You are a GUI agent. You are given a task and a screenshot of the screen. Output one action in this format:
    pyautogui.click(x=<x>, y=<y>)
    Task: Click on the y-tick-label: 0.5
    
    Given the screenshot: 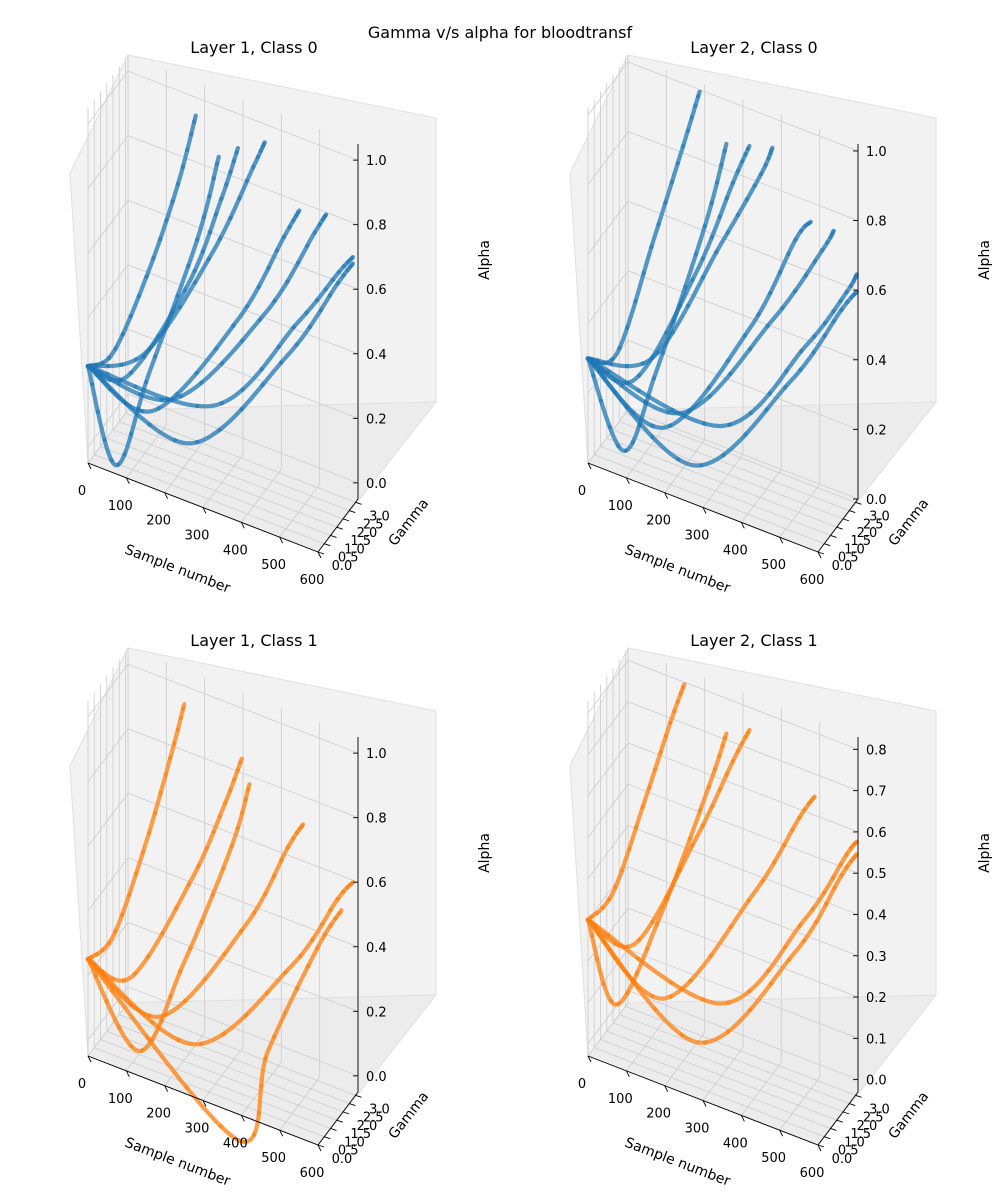 What is the action you would take?
    pyautogui.click(x=848, y=1151)
    